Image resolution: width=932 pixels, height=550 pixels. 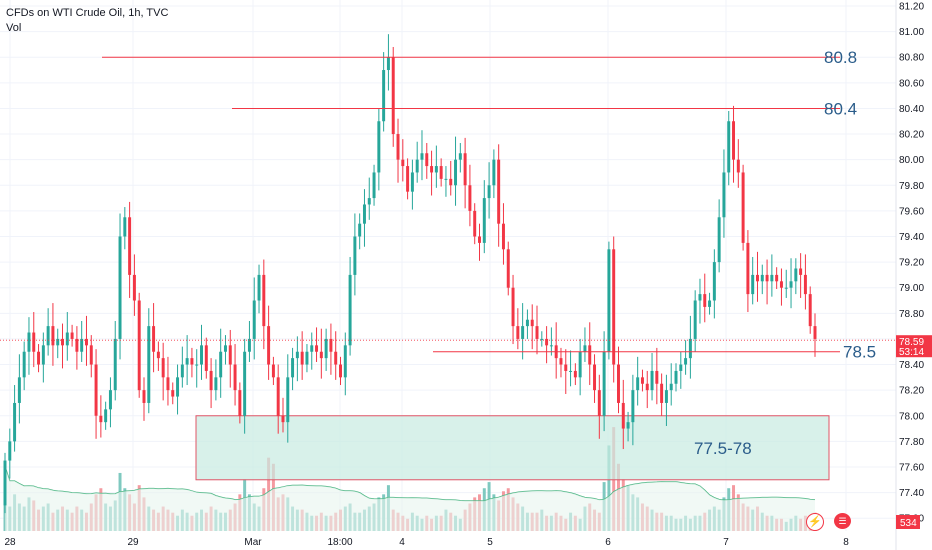 I want to click on indicator-flag-icon: ☰, so click(x=842, y=521).